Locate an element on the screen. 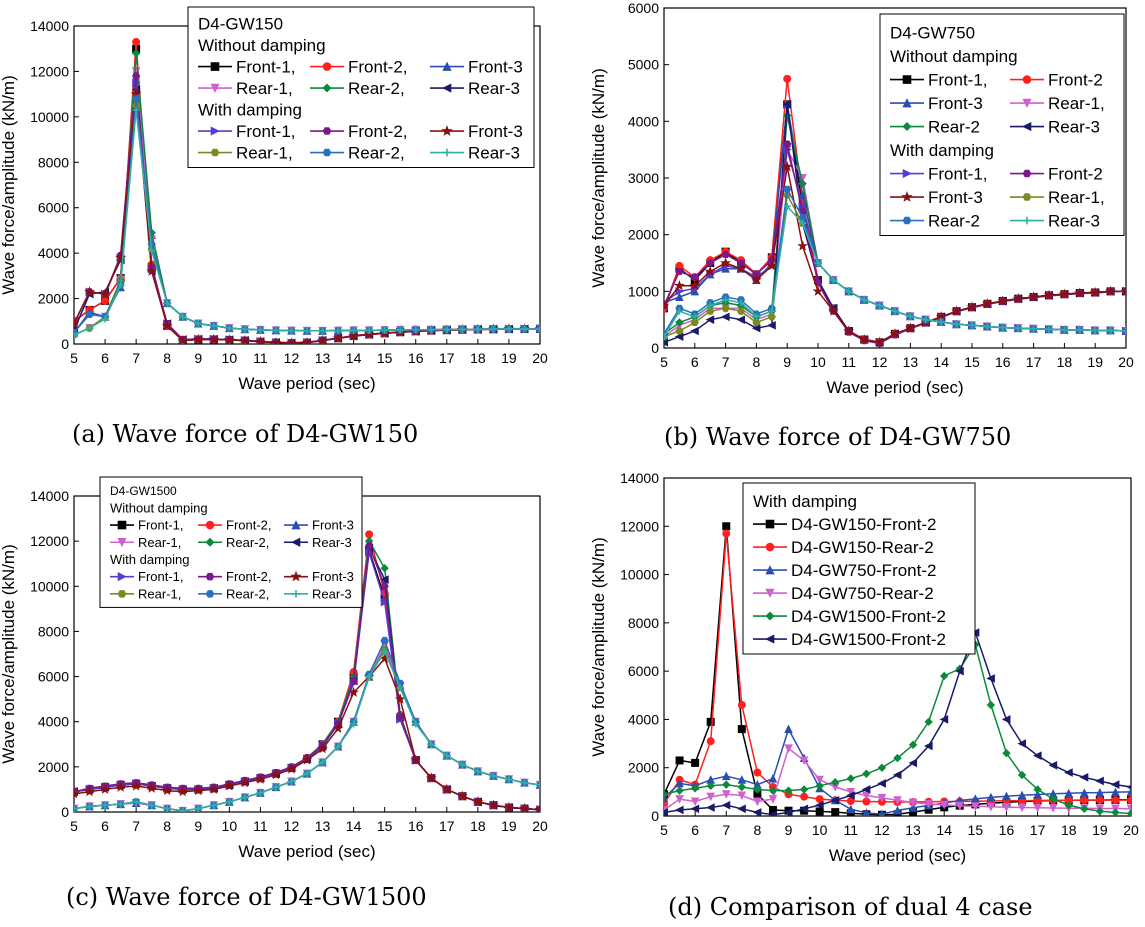 The image size is (1145, 927). legend-entry-label: D4-GW750-Front-2 is located at coordinates (863, 570).